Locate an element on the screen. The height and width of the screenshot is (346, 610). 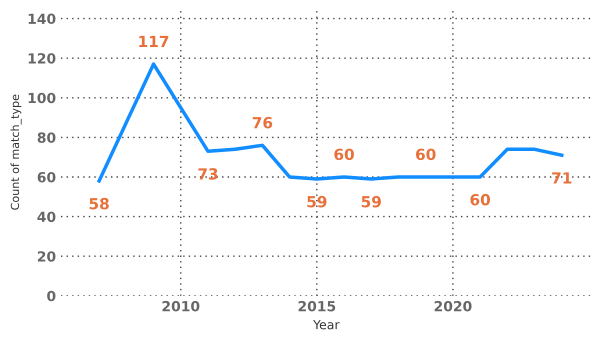
y-tick-label: 60 is located at coordinates (47, 177).